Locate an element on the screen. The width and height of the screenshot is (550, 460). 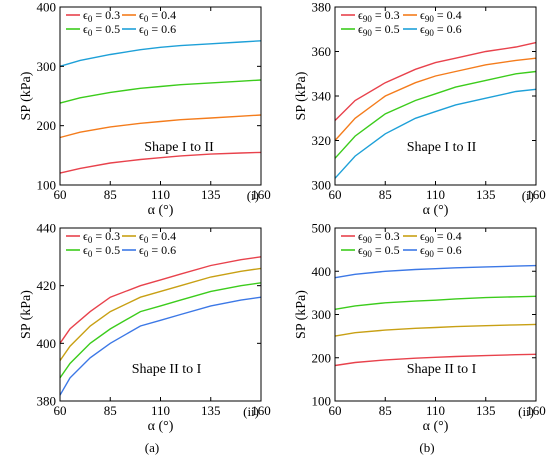
y-tick-label: 340 is located at coordinates (322, 96).